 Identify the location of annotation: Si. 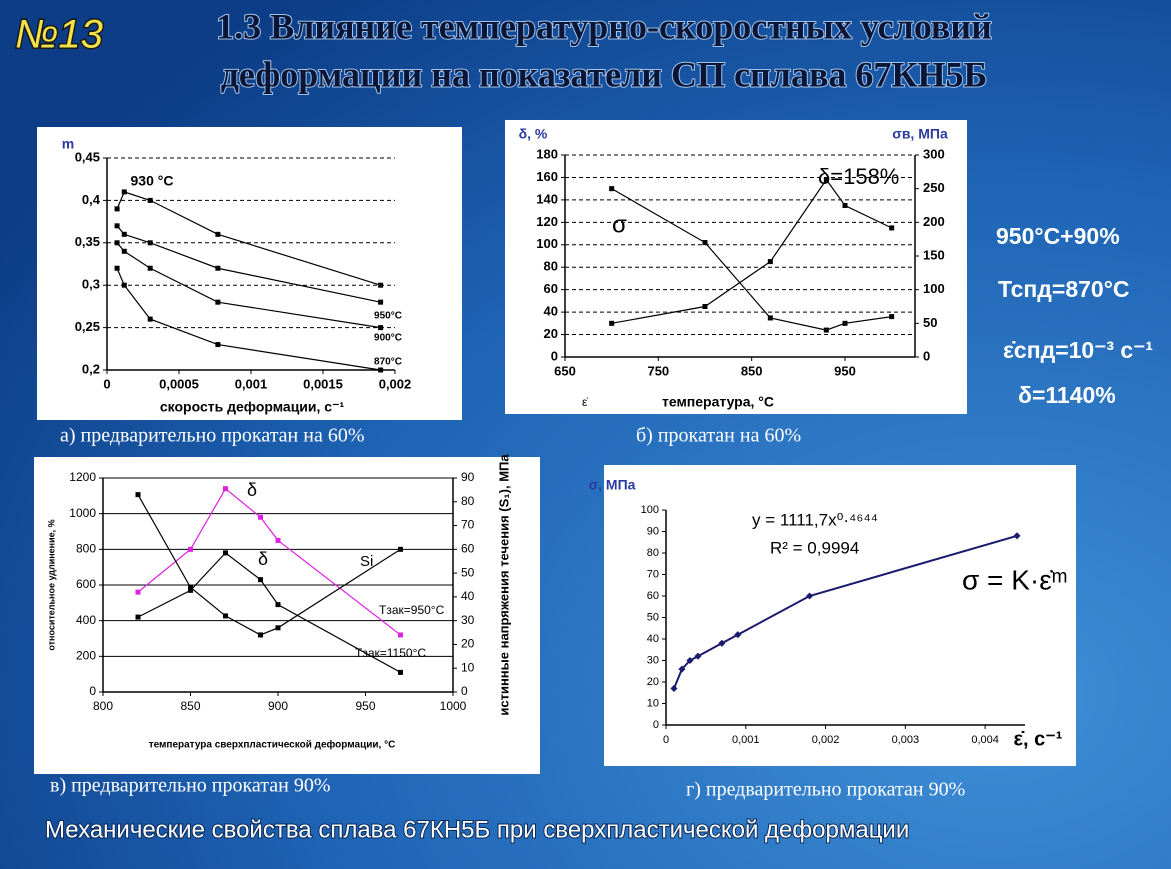
(366, 561).